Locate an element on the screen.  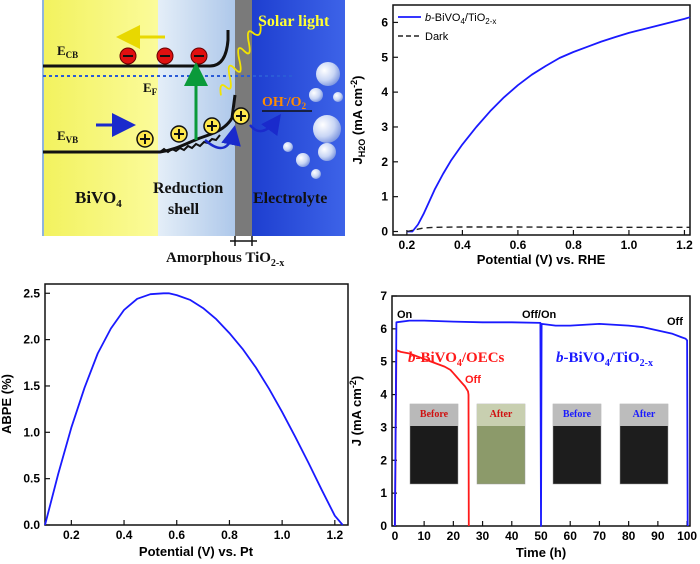
stability-y-axis-label: J (mA cm-2) is located at coordinates (356, 411).